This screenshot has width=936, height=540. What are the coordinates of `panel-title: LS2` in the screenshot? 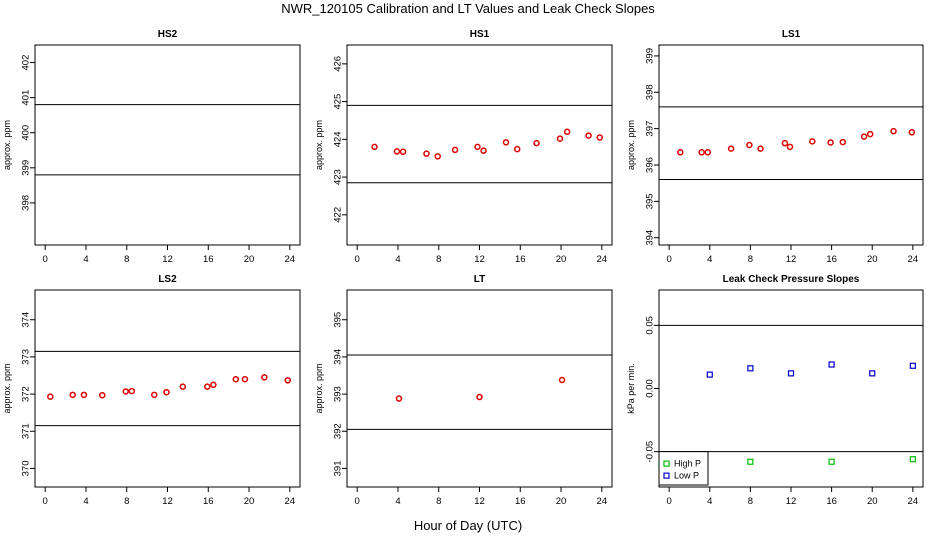 It's located at (167, 279).